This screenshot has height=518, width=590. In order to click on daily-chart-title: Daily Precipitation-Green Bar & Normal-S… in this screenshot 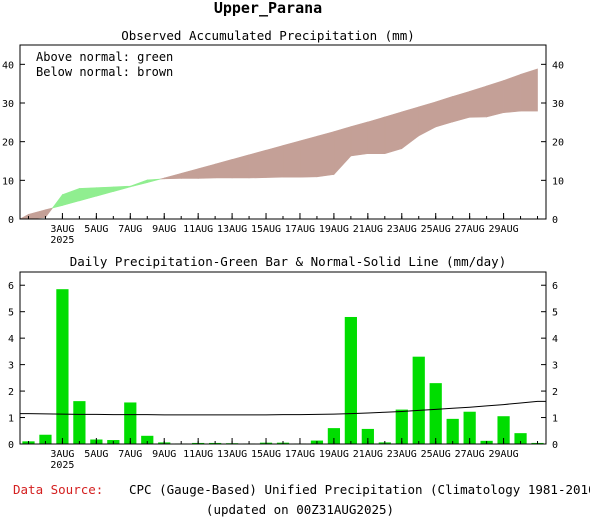, I will do `click(288, 261)`.